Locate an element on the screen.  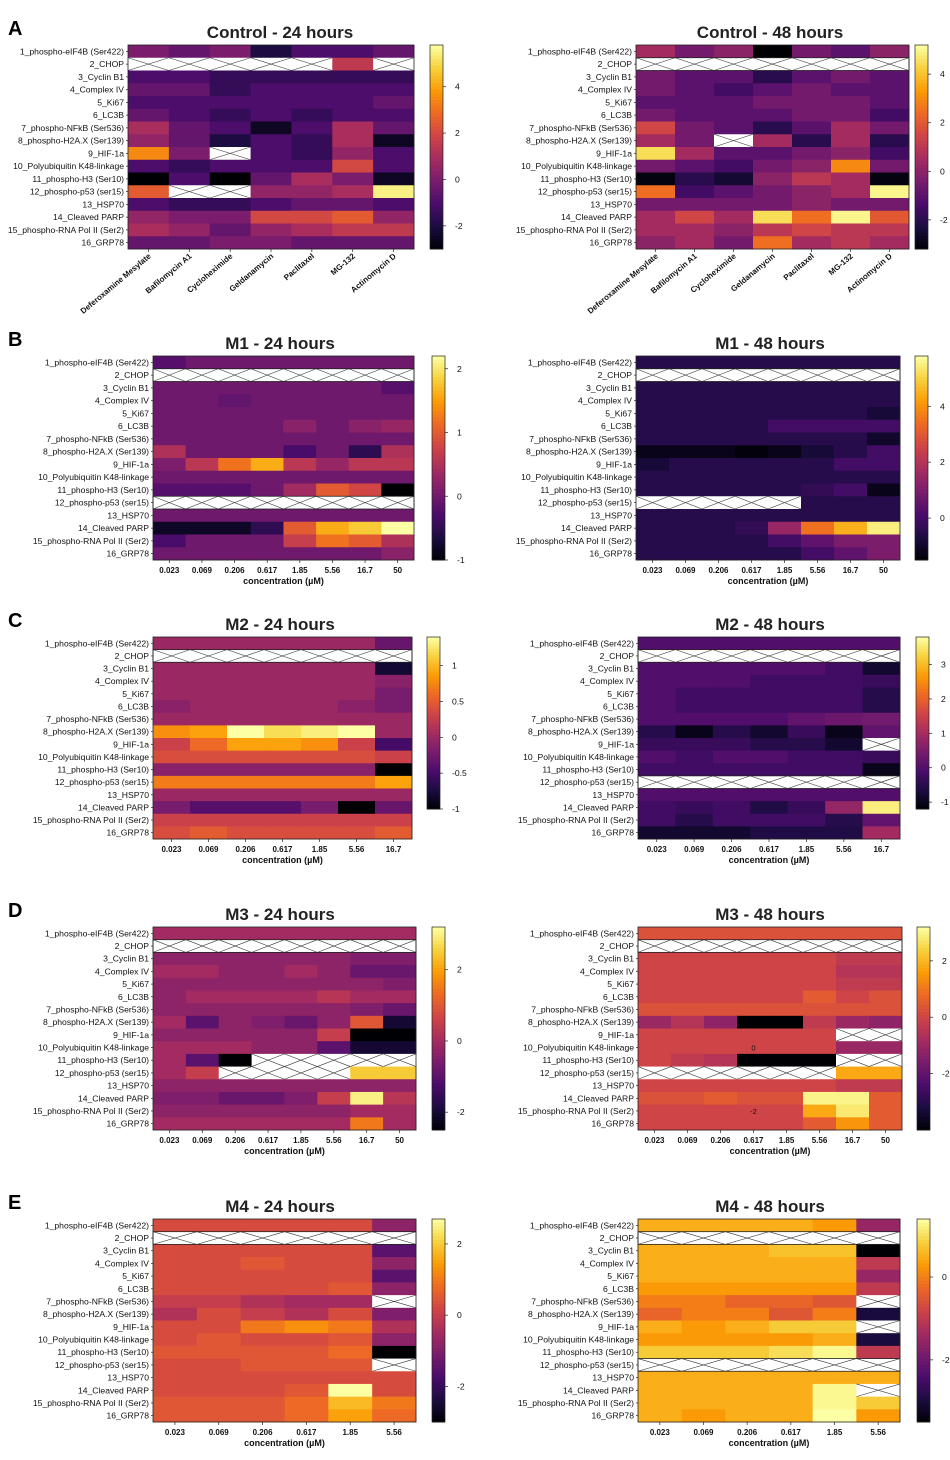
panel-title: Control - 48 hours is located at coordinates (770, 32).